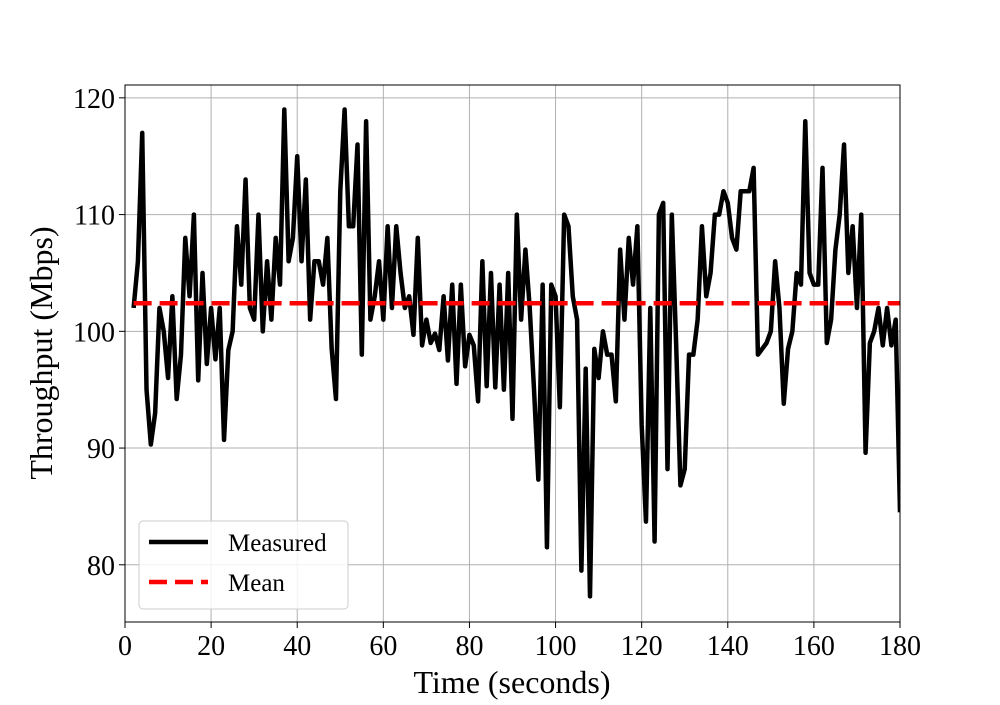 This screenshot has height=705, width=1000. I want to click on y-tick-label: 120, so click(94, 99).